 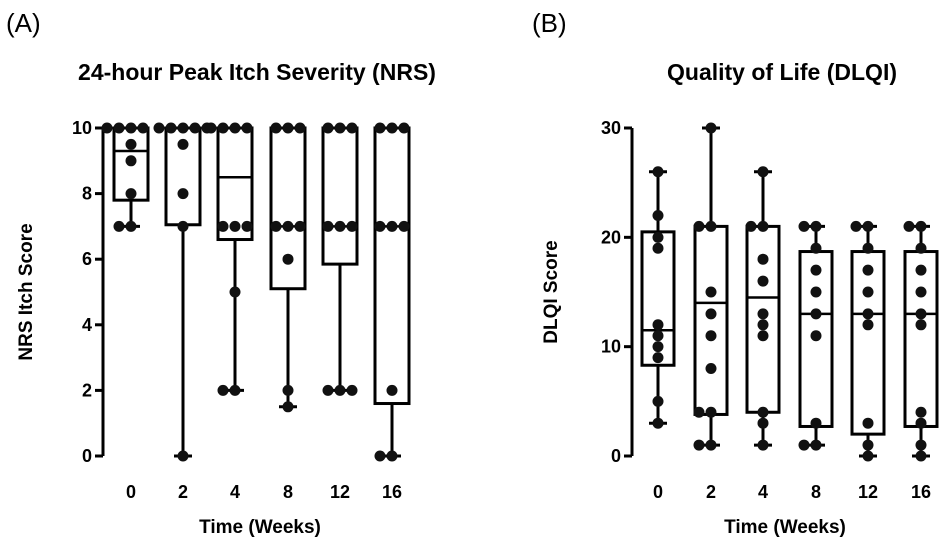 What do you see at coordinates (611, 128) in the screenshot?
I see `y-tick-label: 30` at bounding box center [611, 128].